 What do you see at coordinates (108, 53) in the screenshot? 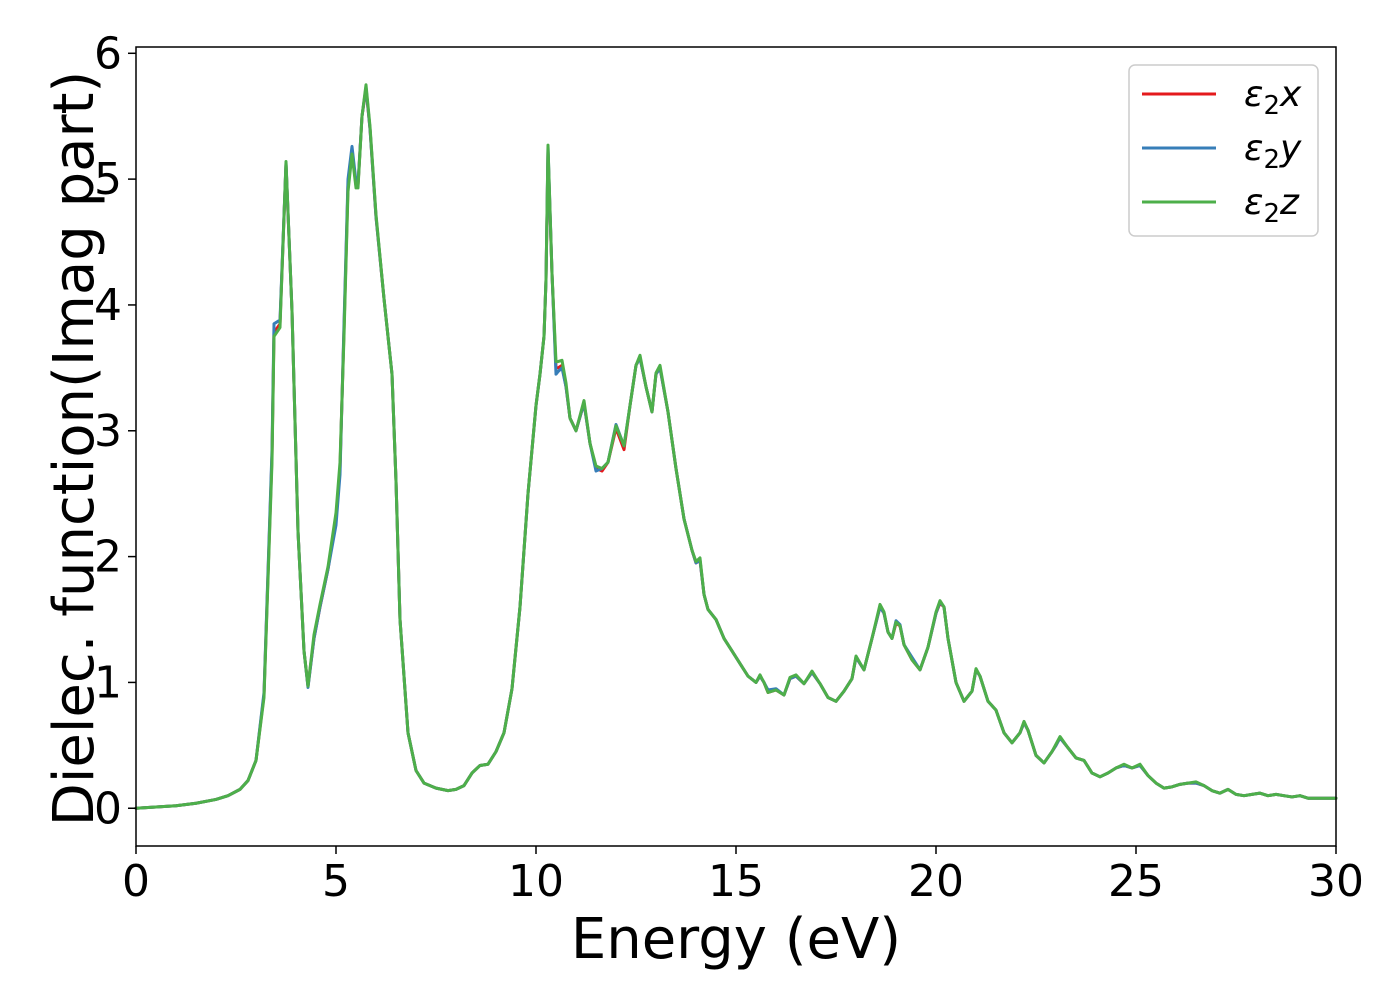
I see `y-tick-label: 6` at bounding box center [108, 53].